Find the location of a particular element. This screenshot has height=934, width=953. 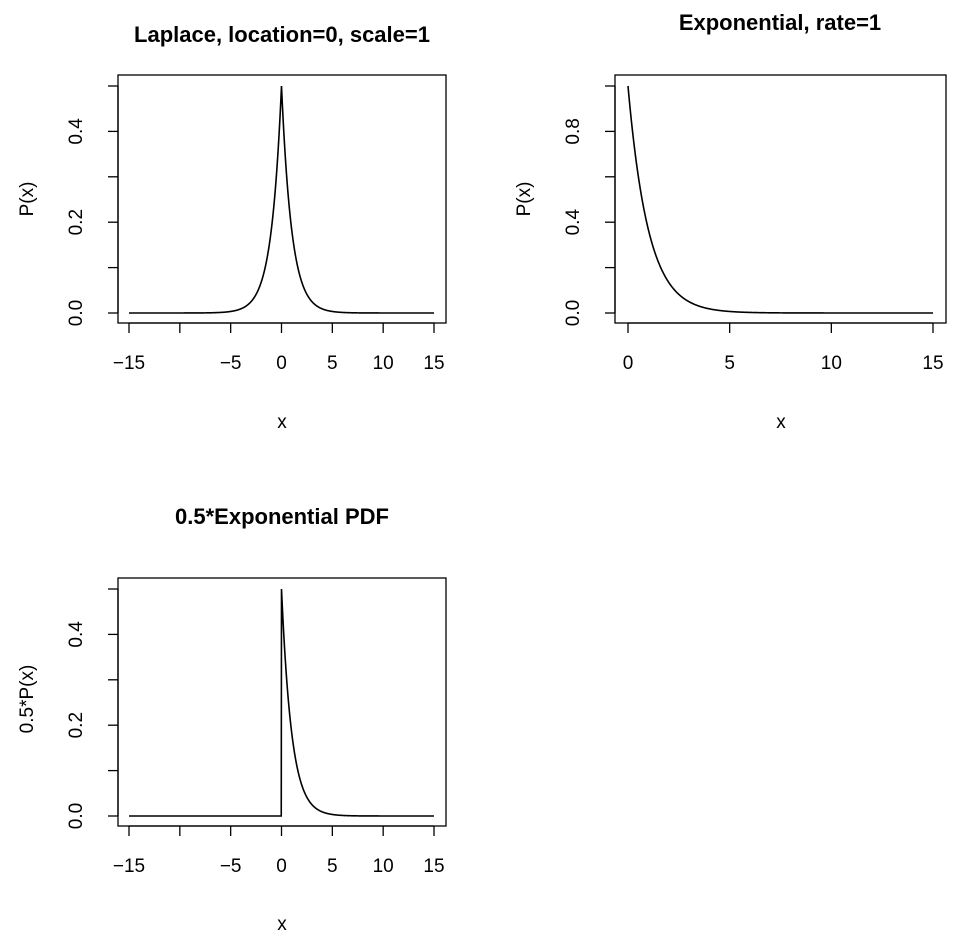

chart-title: Exponential, rate=1 is located at coordinates (780, 22).